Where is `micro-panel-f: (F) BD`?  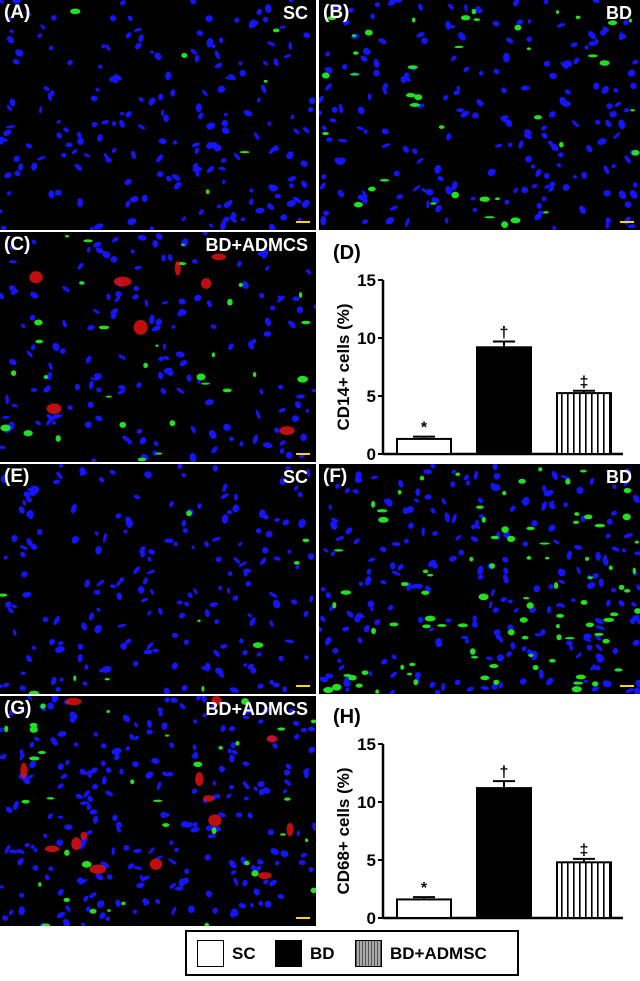 micro-panel-f: (F) BD is located at coordinates (479, 579).